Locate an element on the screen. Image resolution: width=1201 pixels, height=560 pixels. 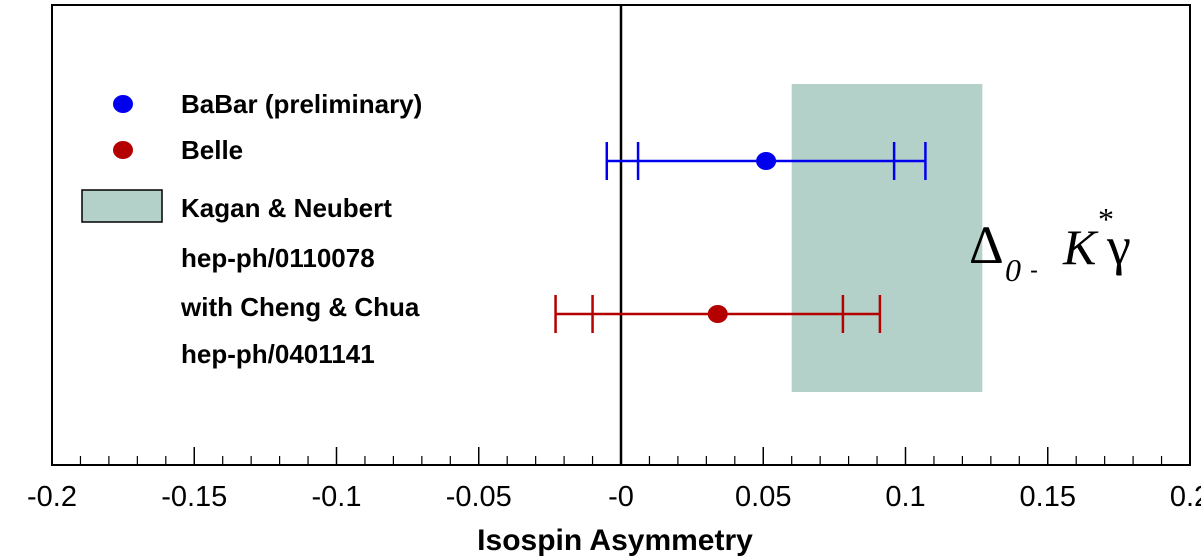
legend-band-label: hep-ph/0401141 is located at coordinates (278, 354).